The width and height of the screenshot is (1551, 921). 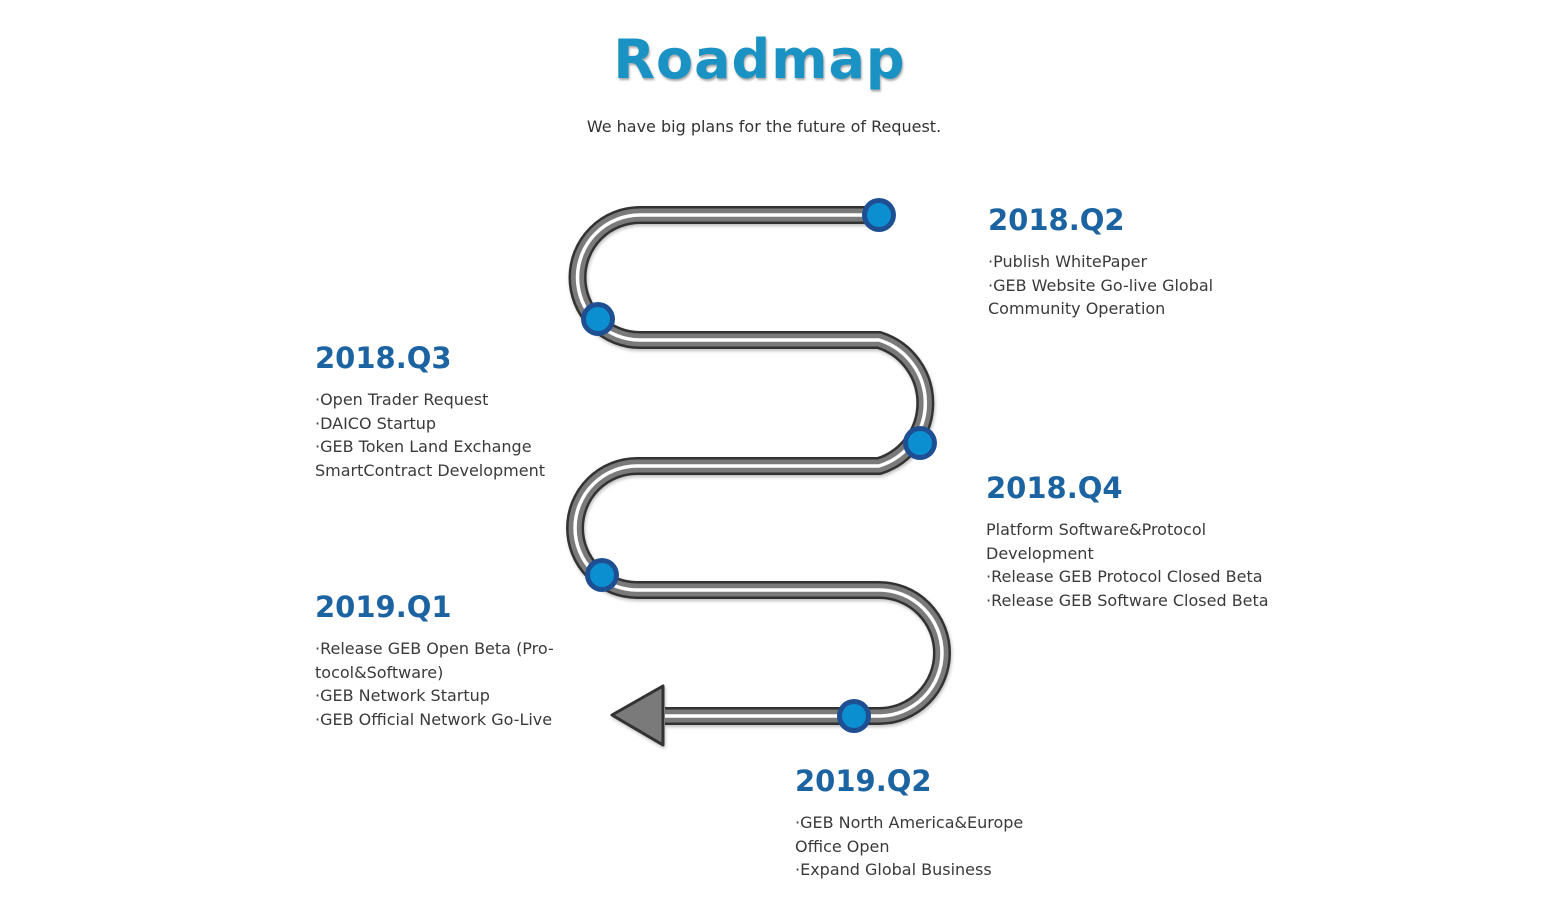 What do you see at coordinates (842, 846) in the screenshot?
I see `milestone-item: Office Open` at bounding box center [842, 846].